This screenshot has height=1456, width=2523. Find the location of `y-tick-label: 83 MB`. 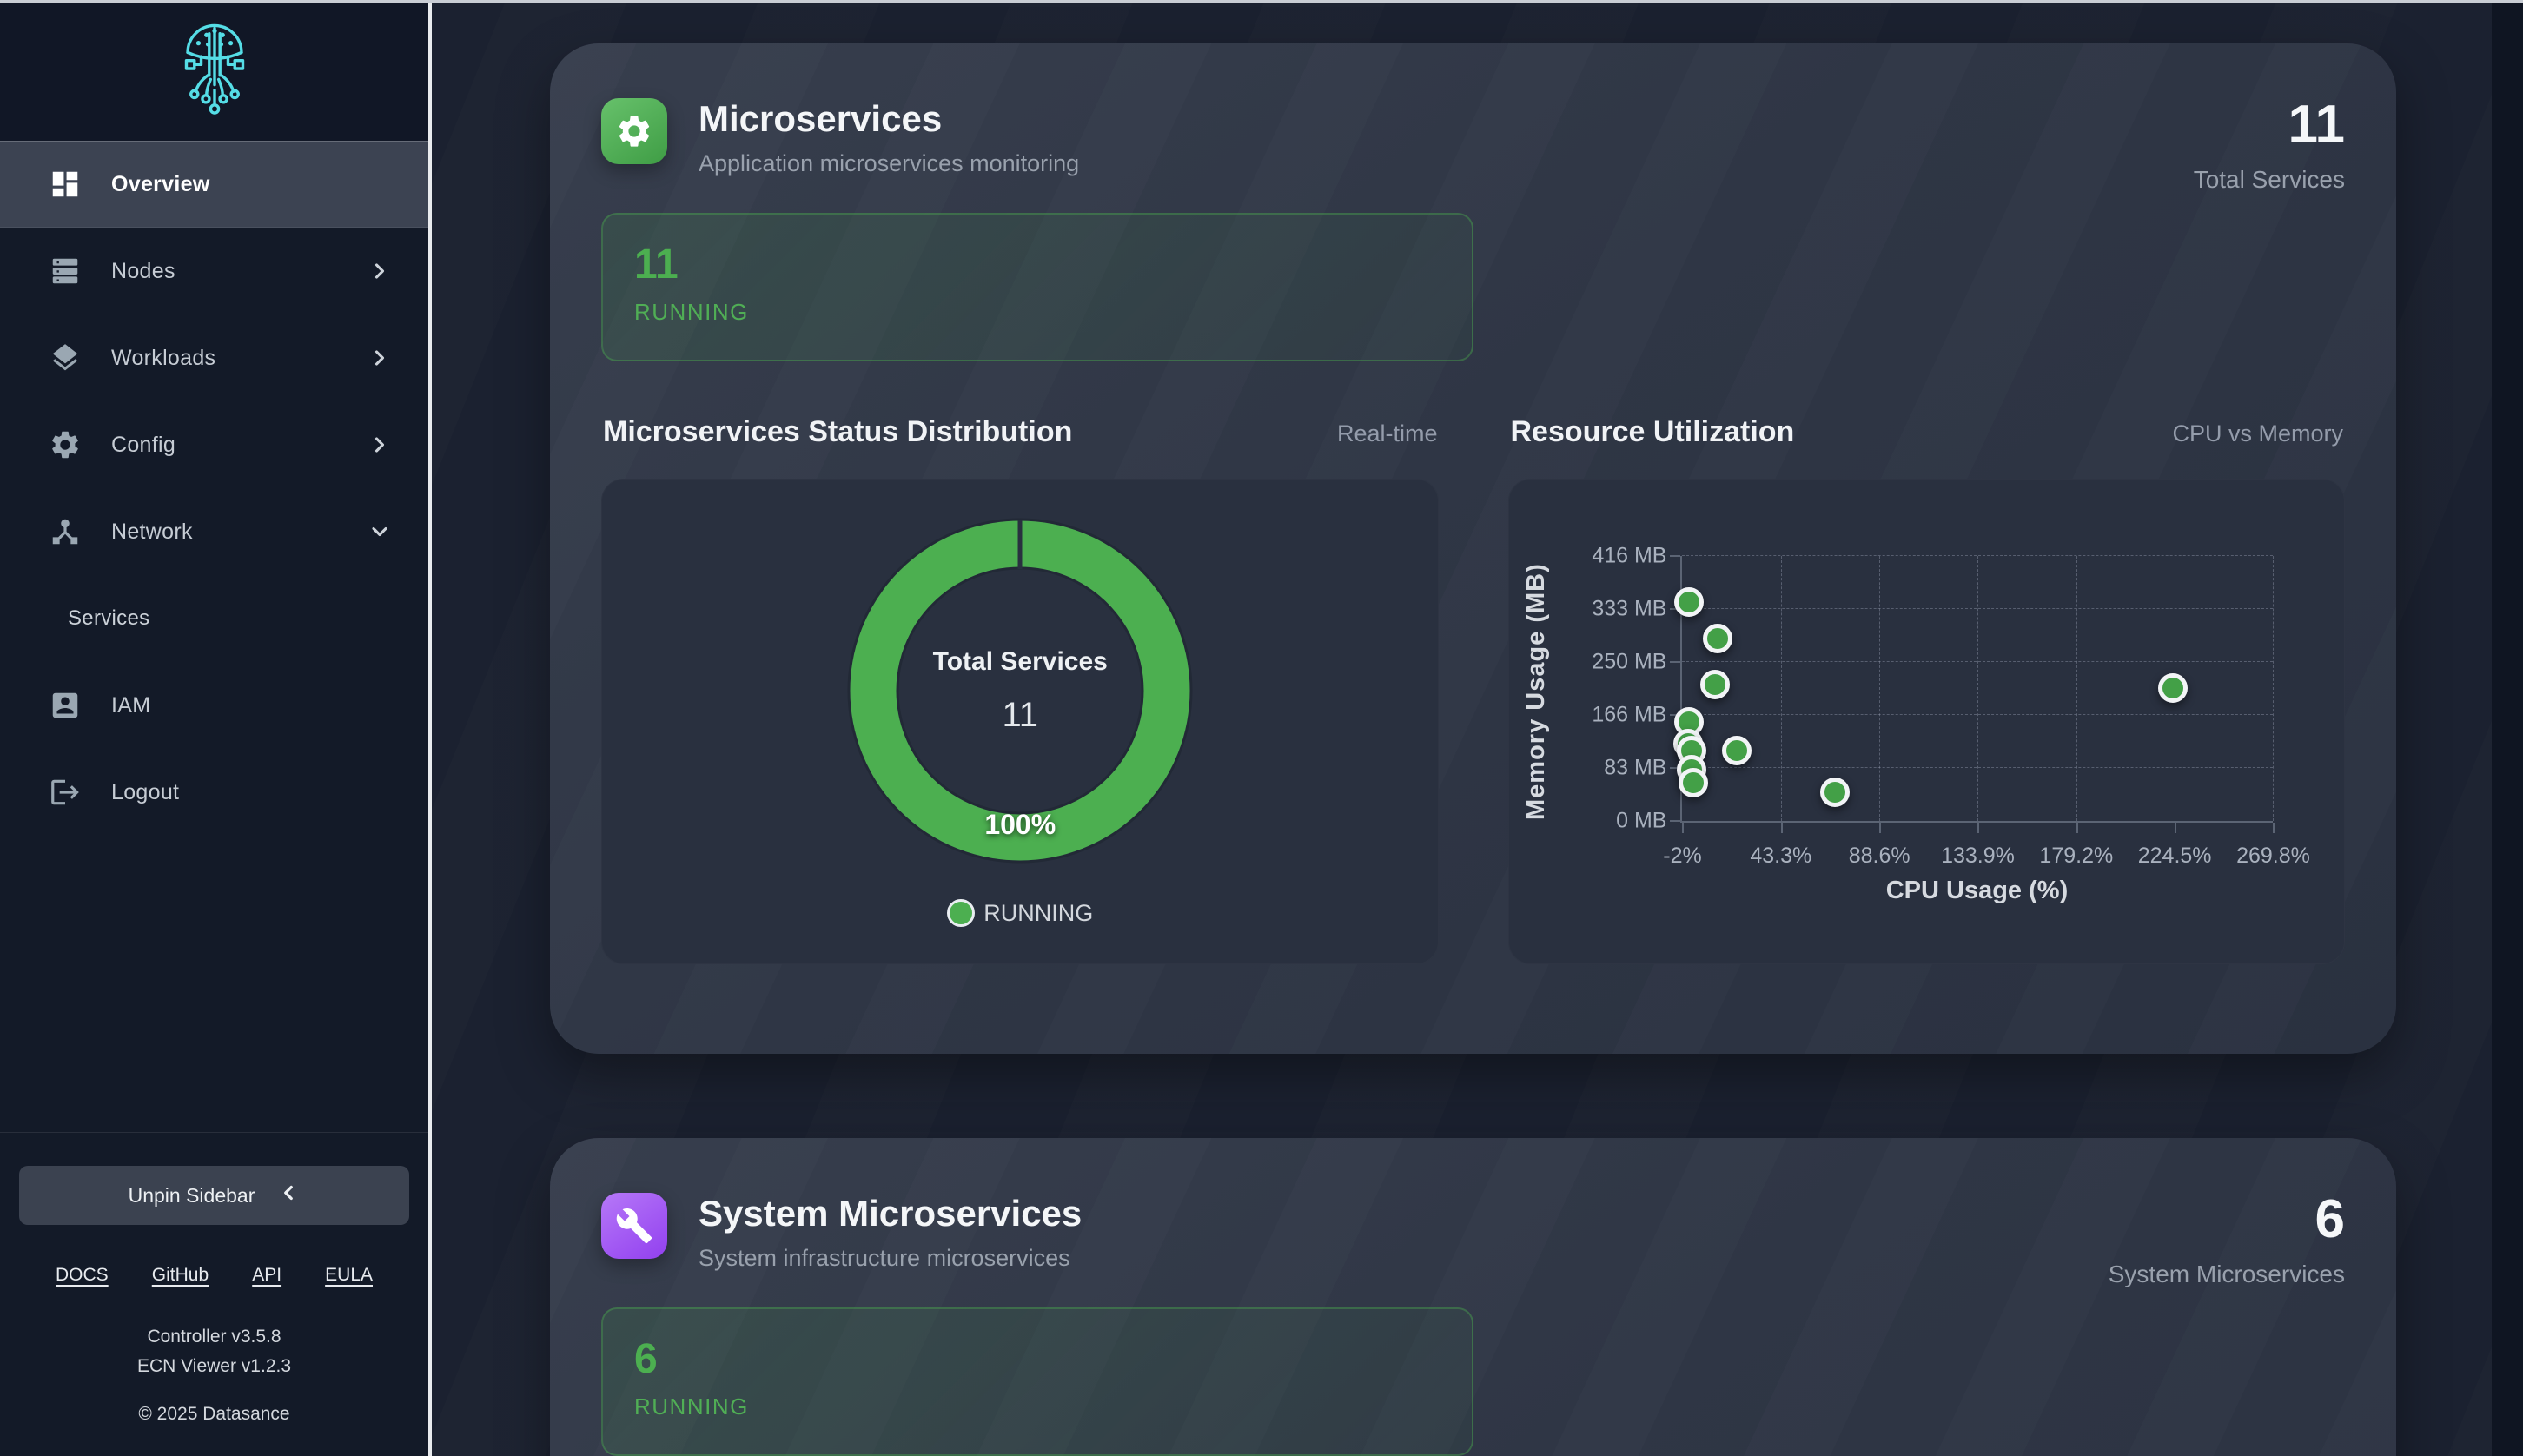

y-tick-label: 83 MB is located at coordinates (1635, 767).